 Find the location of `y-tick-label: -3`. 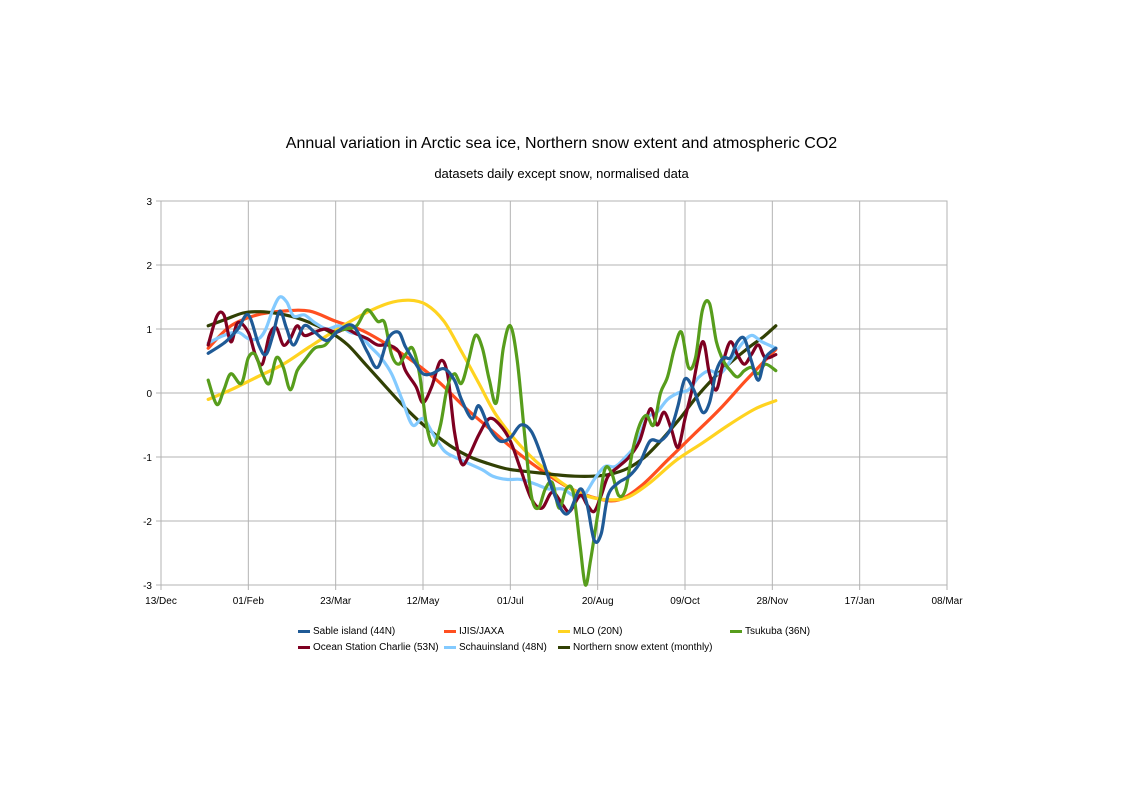

y-tick-label: -3 is located at coordinates (147, 586).